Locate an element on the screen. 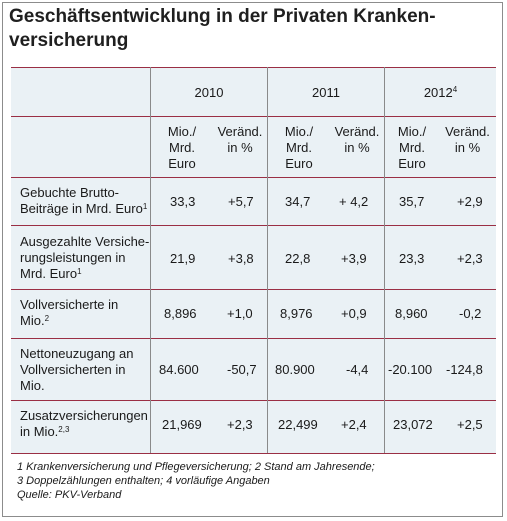 The width and height of the screenshot is (507, 521). table-cell: 23,3 is located at coordinates (412, 258).